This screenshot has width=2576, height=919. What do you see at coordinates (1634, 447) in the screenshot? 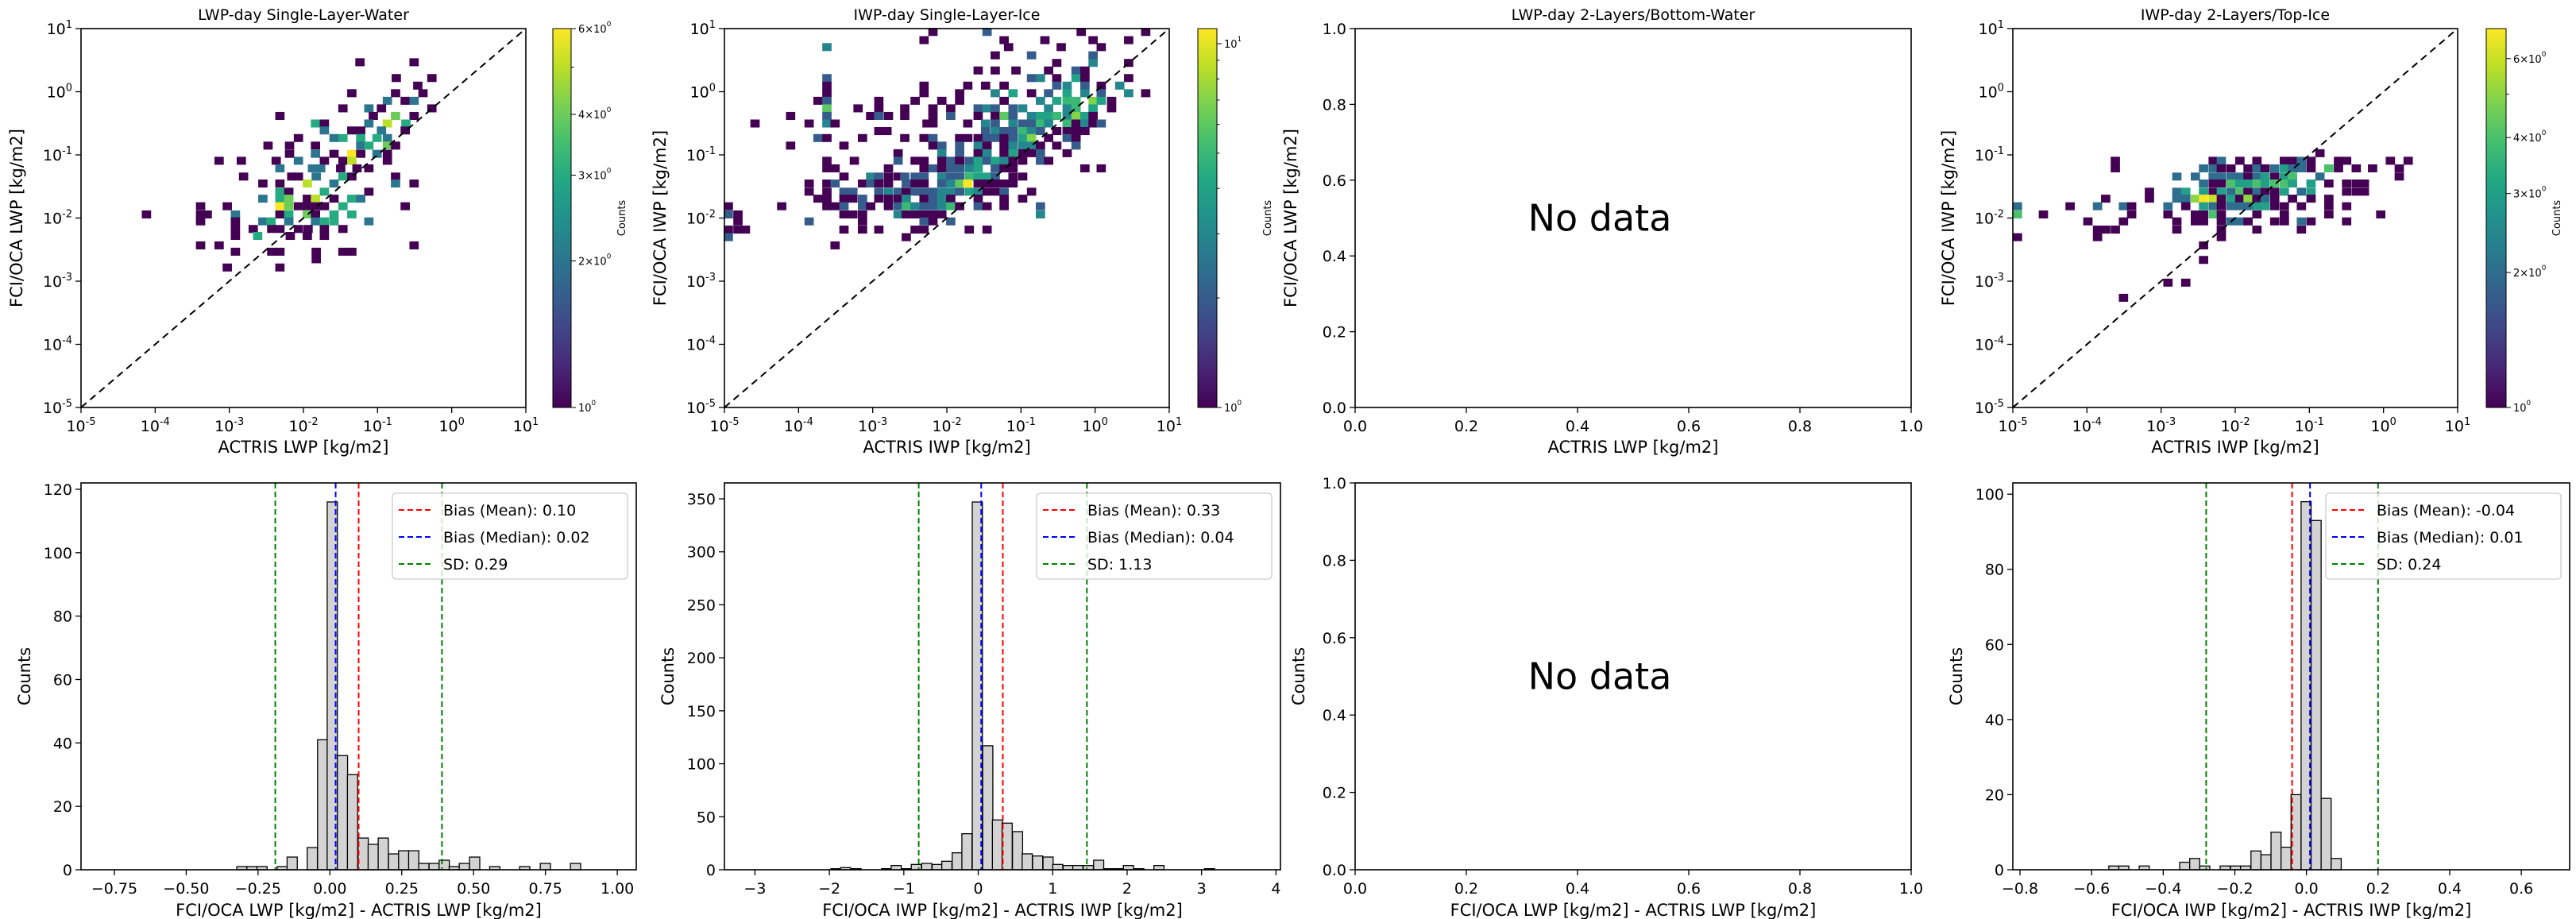
I see `x-axis-label: ACTRIS LWP [kg/m2]` at bounding box center [1634, 447].